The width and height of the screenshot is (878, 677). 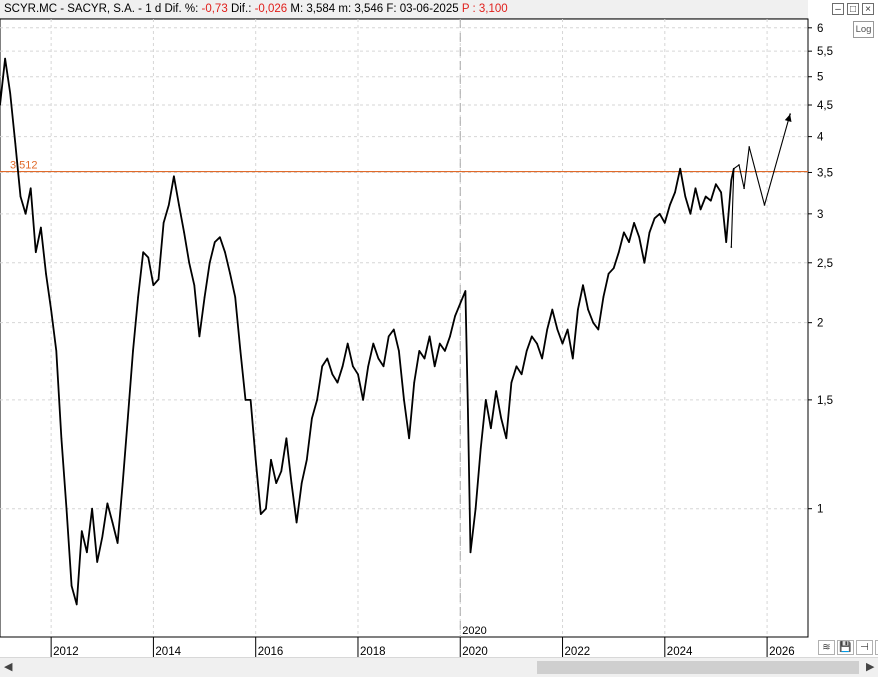 What do you see at coordinates (698, 667) in the screenshot?
I see `scroll-thumb` at bounding box center [698, 667].